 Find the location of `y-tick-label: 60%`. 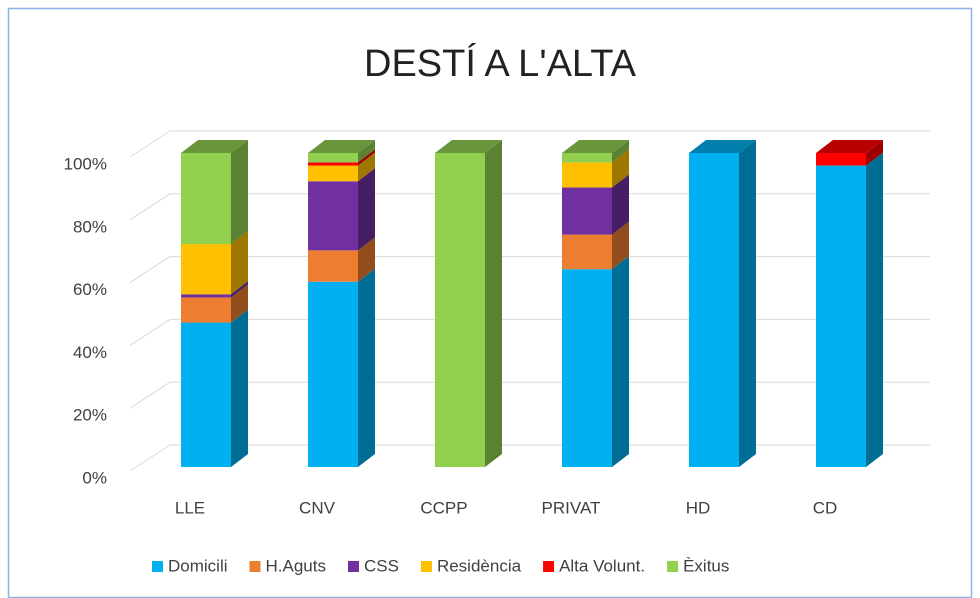

y-tick-label: 60% is located at coordinates (90, 289).